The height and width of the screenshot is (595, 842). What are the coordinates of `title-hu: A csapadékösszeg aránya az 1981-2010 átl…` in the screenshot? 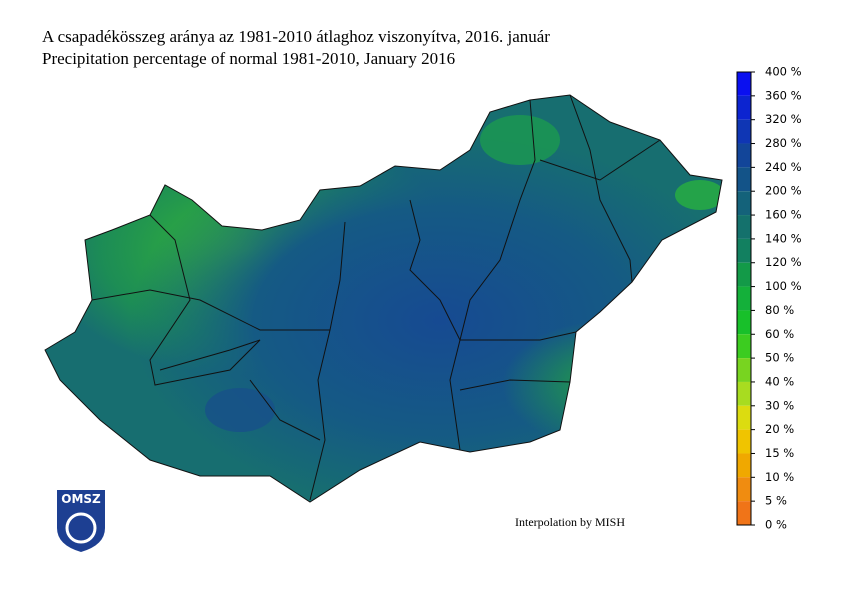 It's located at (296, 36).